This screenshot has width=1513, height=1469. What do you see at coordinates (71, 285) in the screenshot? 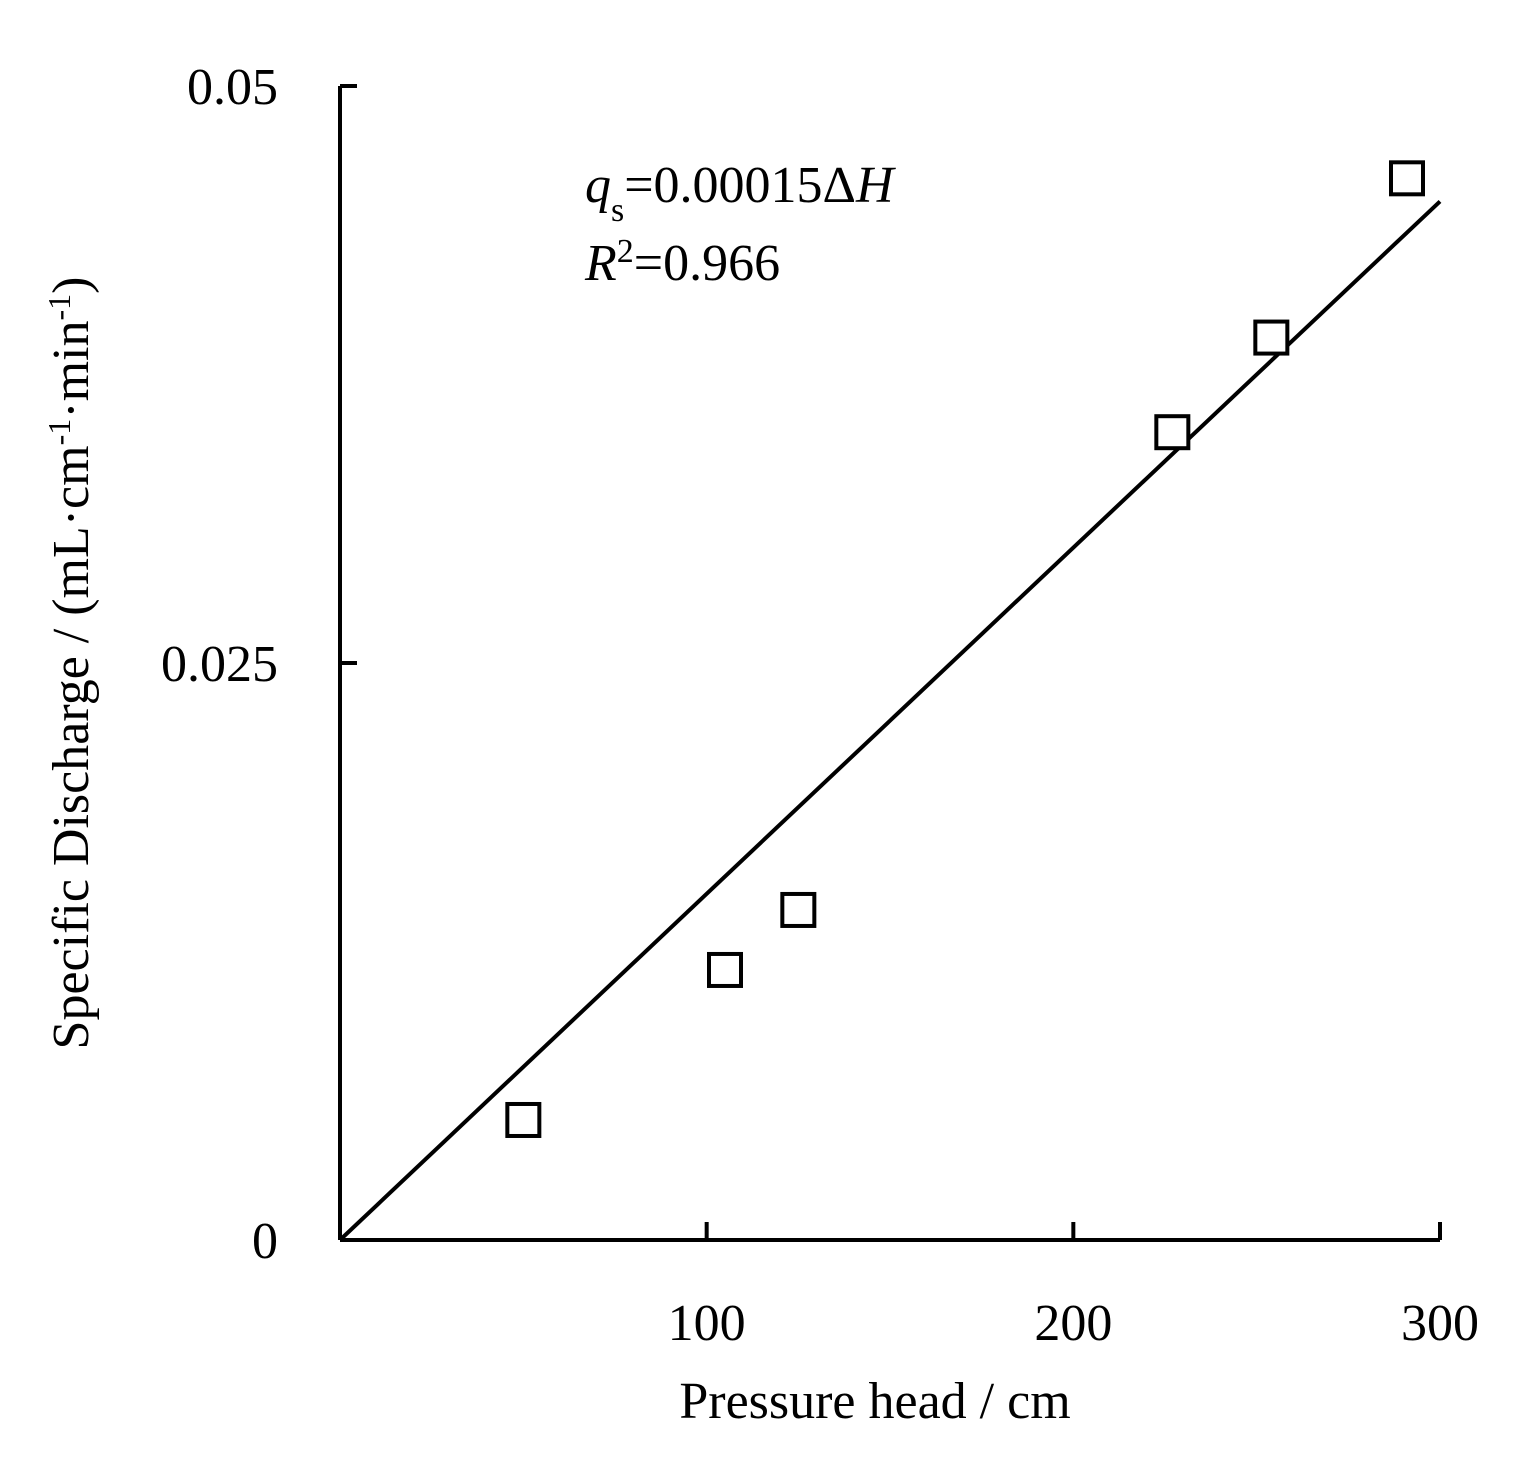
I see `label-part: )` at bounding box center [71, 285].